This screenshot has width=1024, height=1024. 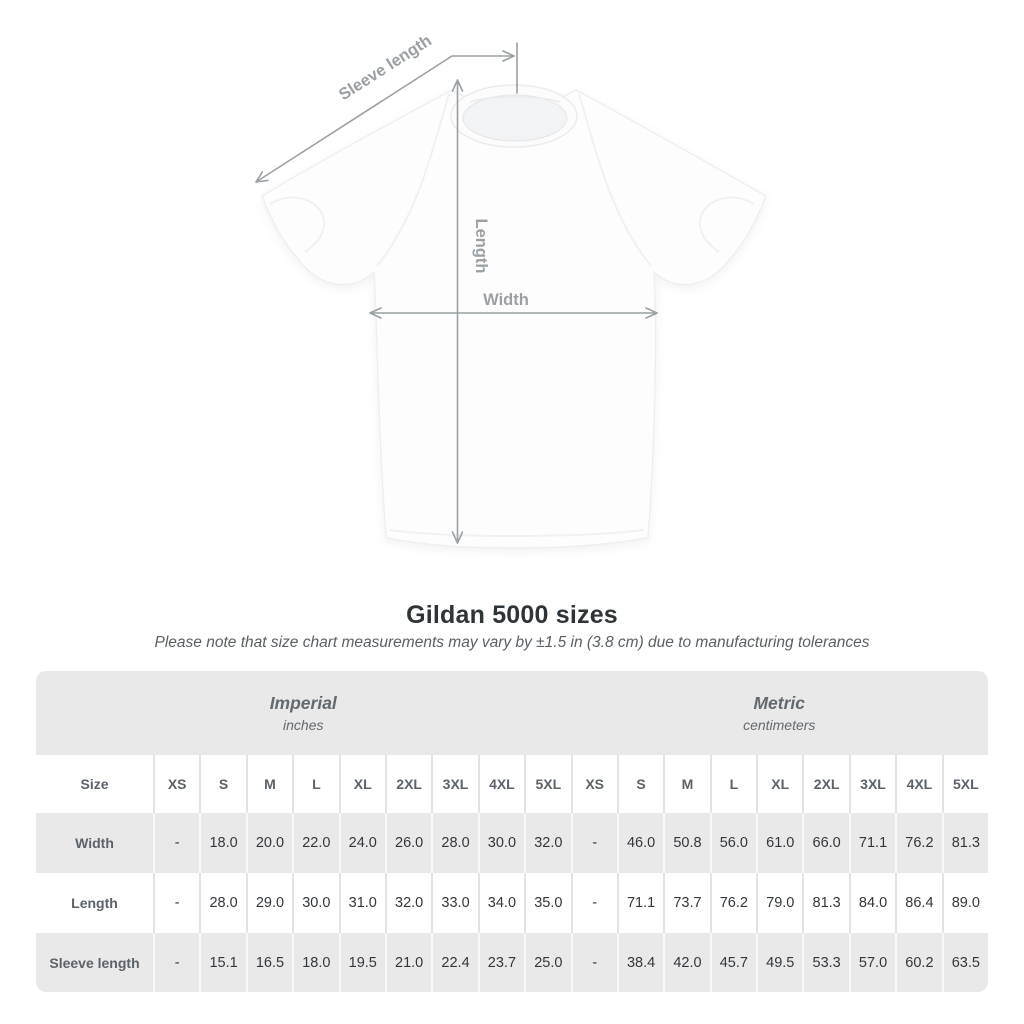 What do you see at coordinates (408, 843) in the screenshot?
I see `size-value-cell: 26.0` at bounding box center [408, 843].